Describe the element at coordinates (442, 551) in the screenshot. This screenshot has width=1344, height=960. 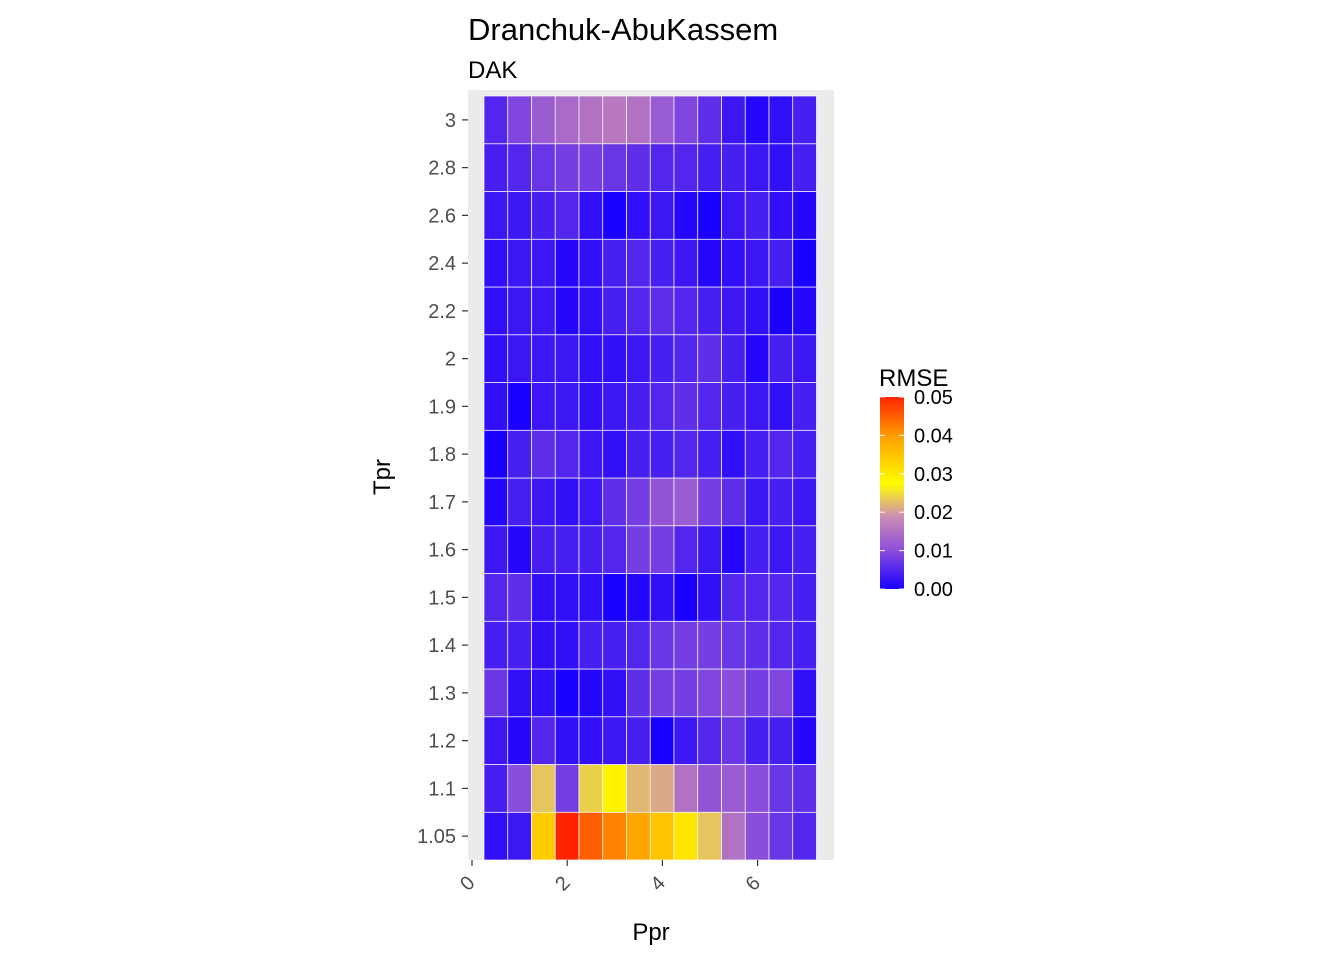
I see `y-tick-label: 1.6` at that location.